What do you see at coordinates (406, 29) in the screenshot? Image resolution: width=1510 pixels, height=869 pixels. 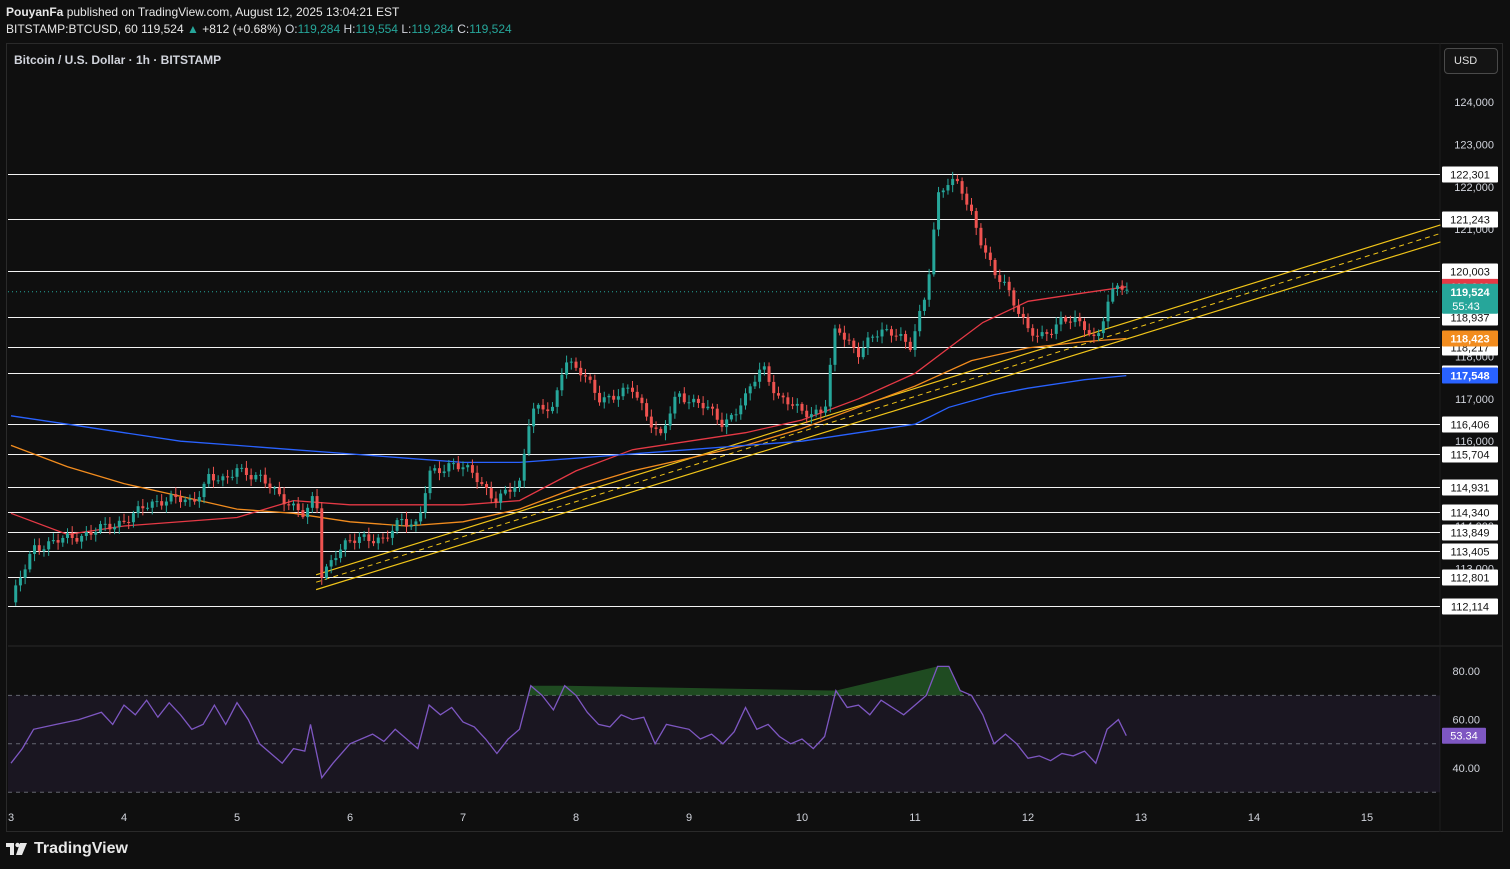 I see `low-label: L:` at bounding box center [406, 29].